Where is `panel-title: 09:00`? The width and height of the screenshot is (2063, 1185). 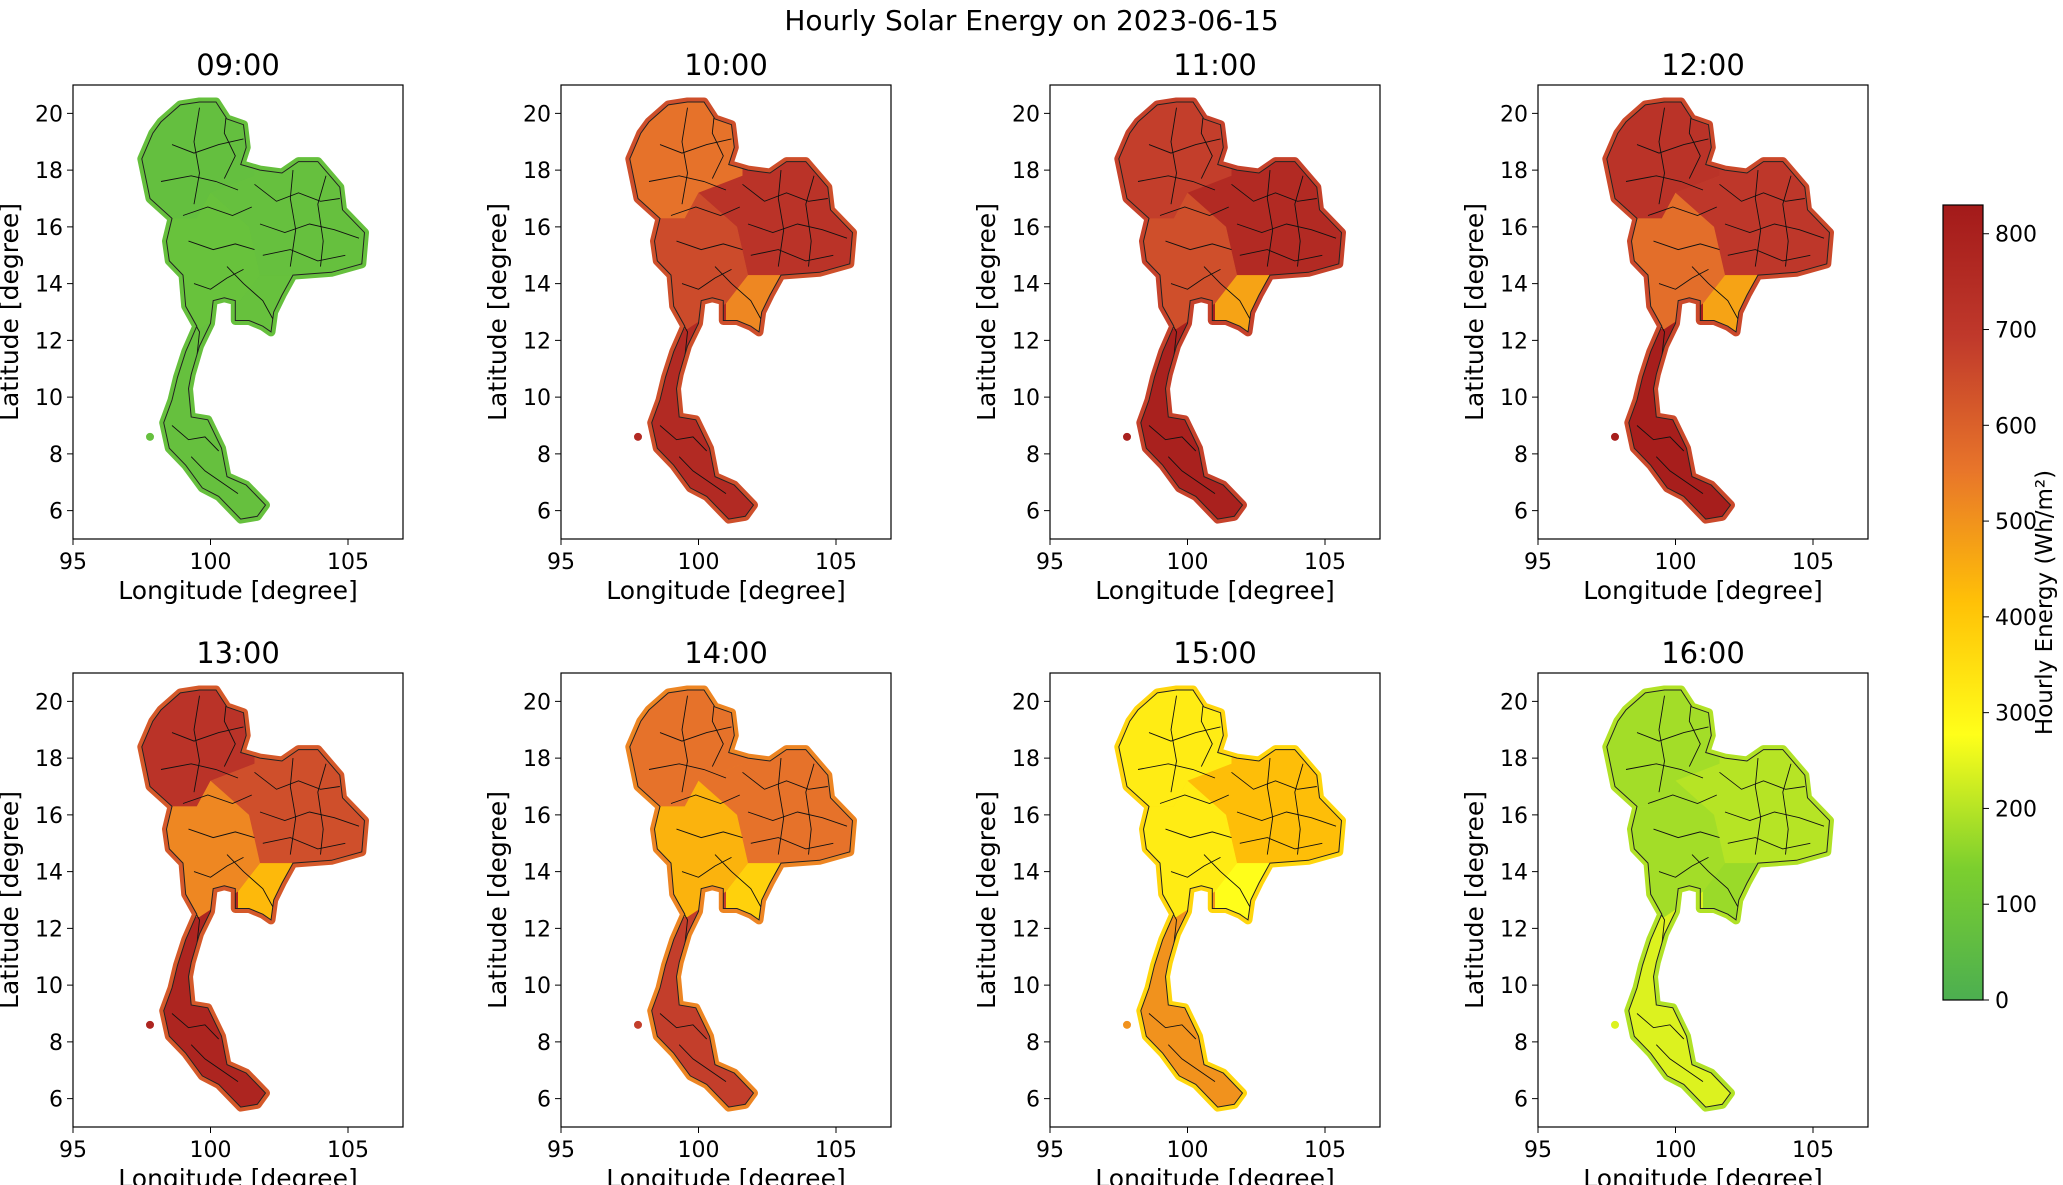
panel-title: 09:00 is located at coordinates (238, 65).